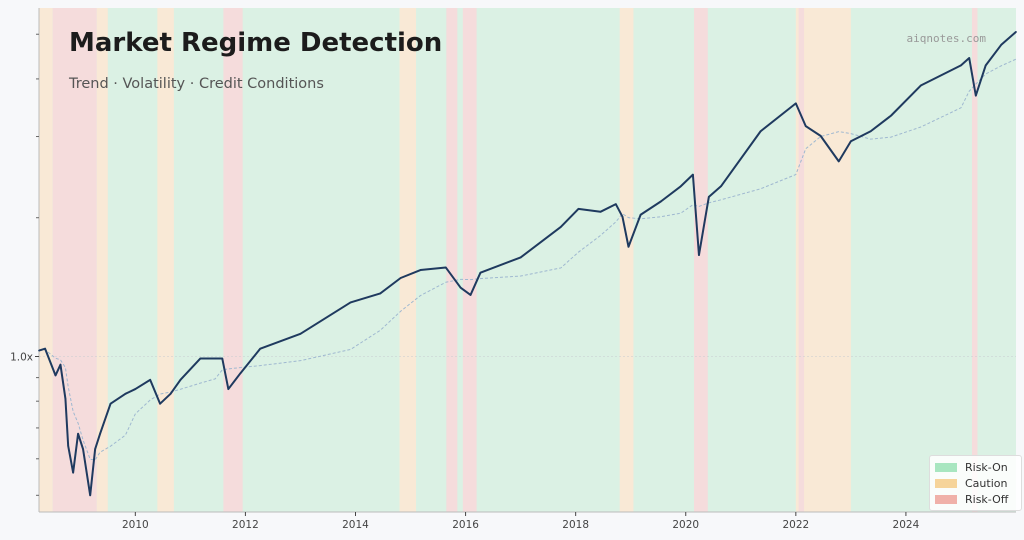 This screenshot has height=540, width=1024. I want to click on legend-label: Risk-Off, so click(987, 499).